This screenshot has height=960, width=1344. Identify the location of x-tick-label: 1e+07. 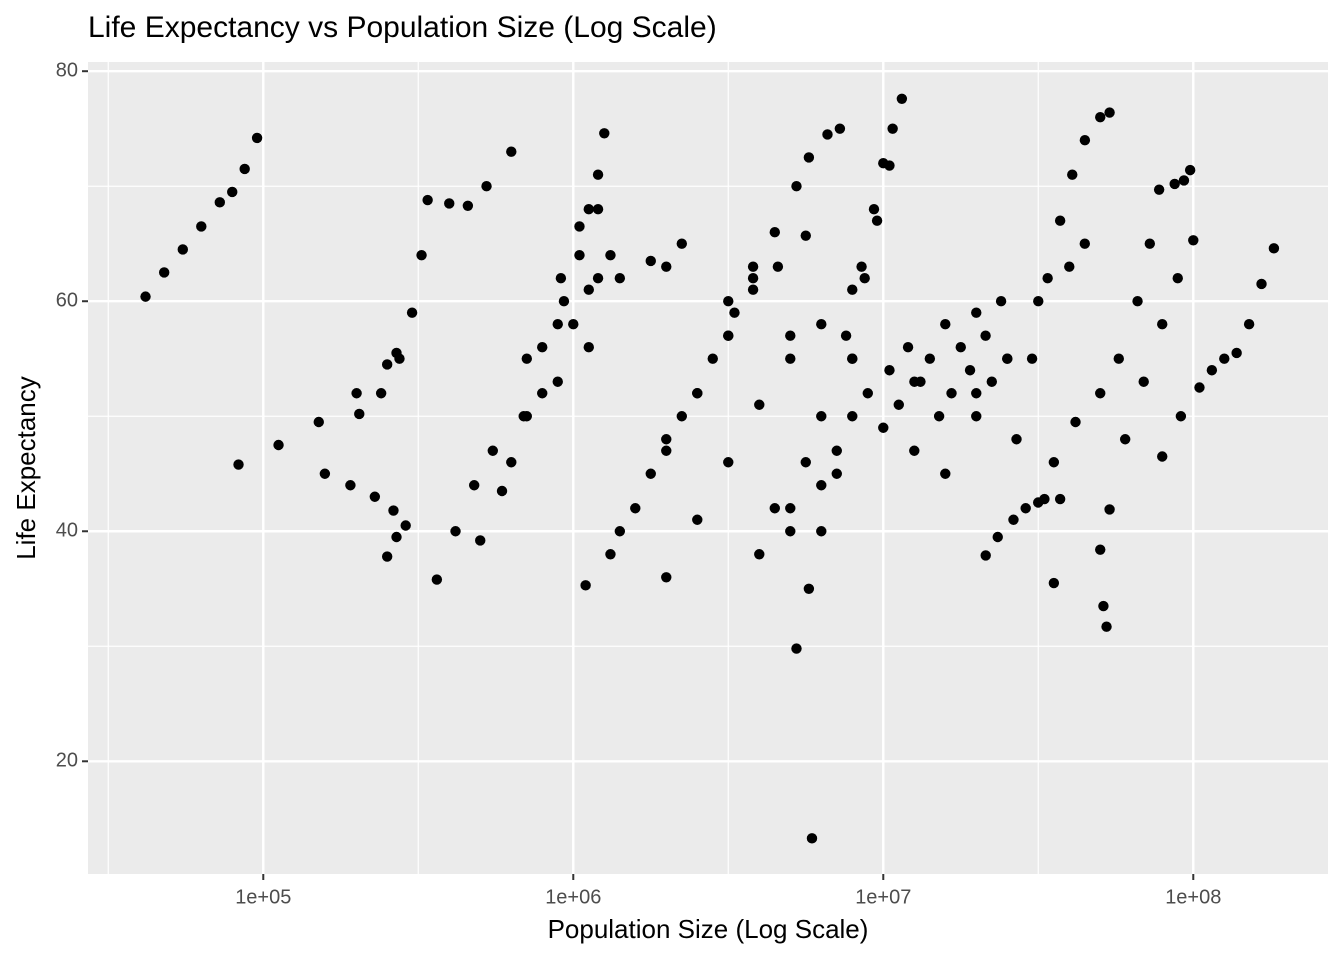
(883, 897).